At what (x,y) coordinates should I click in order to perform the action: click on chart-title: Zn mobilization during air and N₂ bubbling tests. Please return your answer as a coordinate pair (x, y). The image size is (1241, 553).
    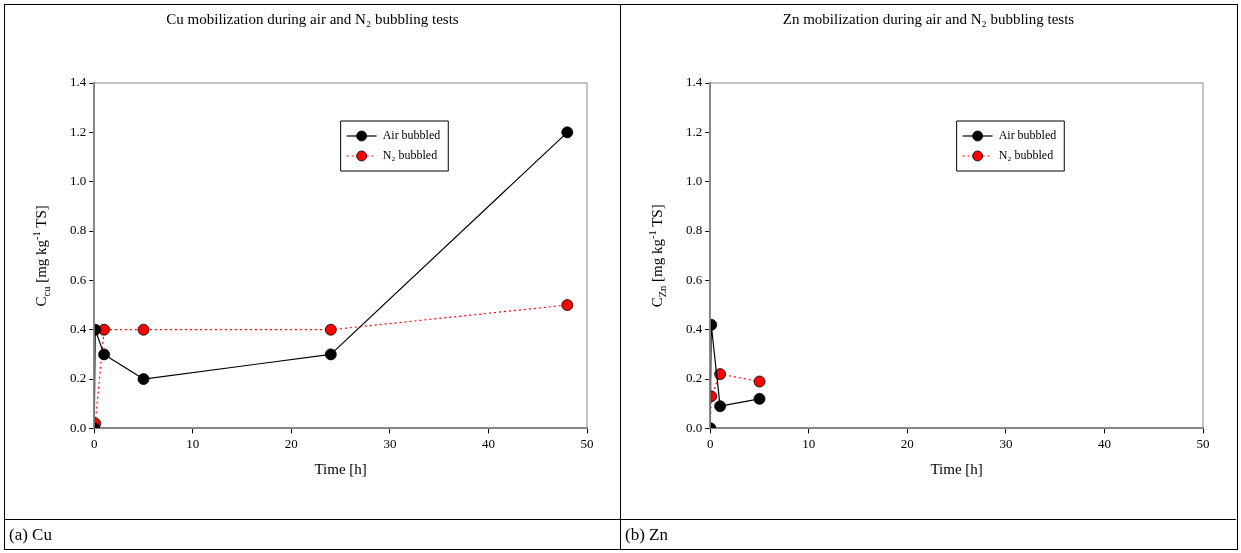
    Looking at the image, I should click on (928, 19).